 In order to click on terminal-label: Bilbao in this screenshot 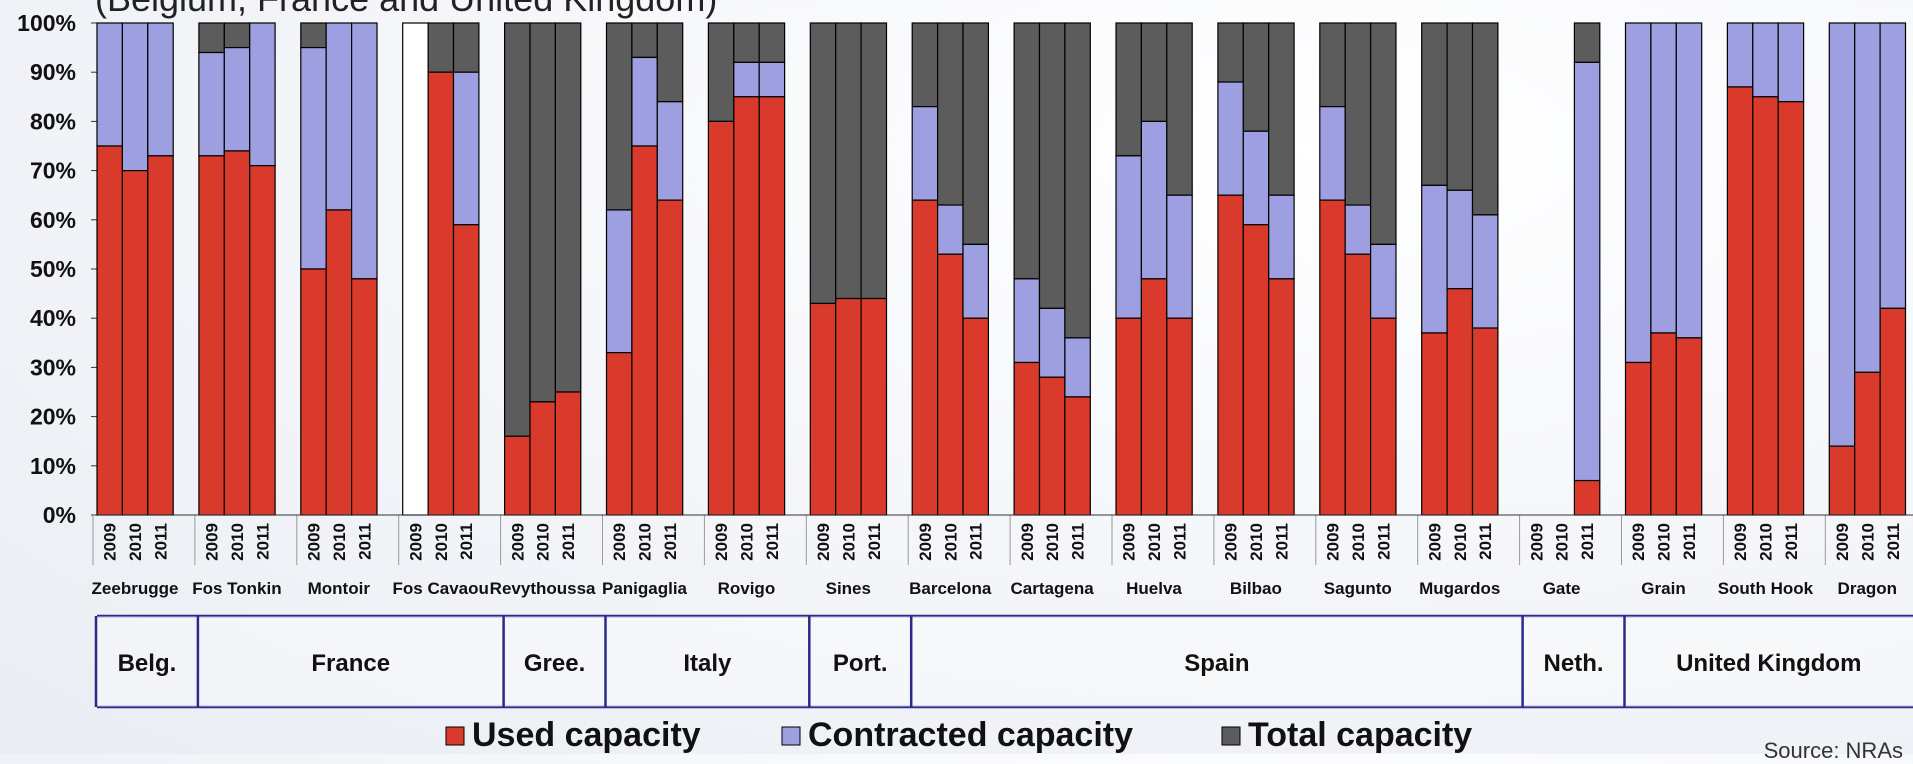, I will do `click(1256, 588)`.